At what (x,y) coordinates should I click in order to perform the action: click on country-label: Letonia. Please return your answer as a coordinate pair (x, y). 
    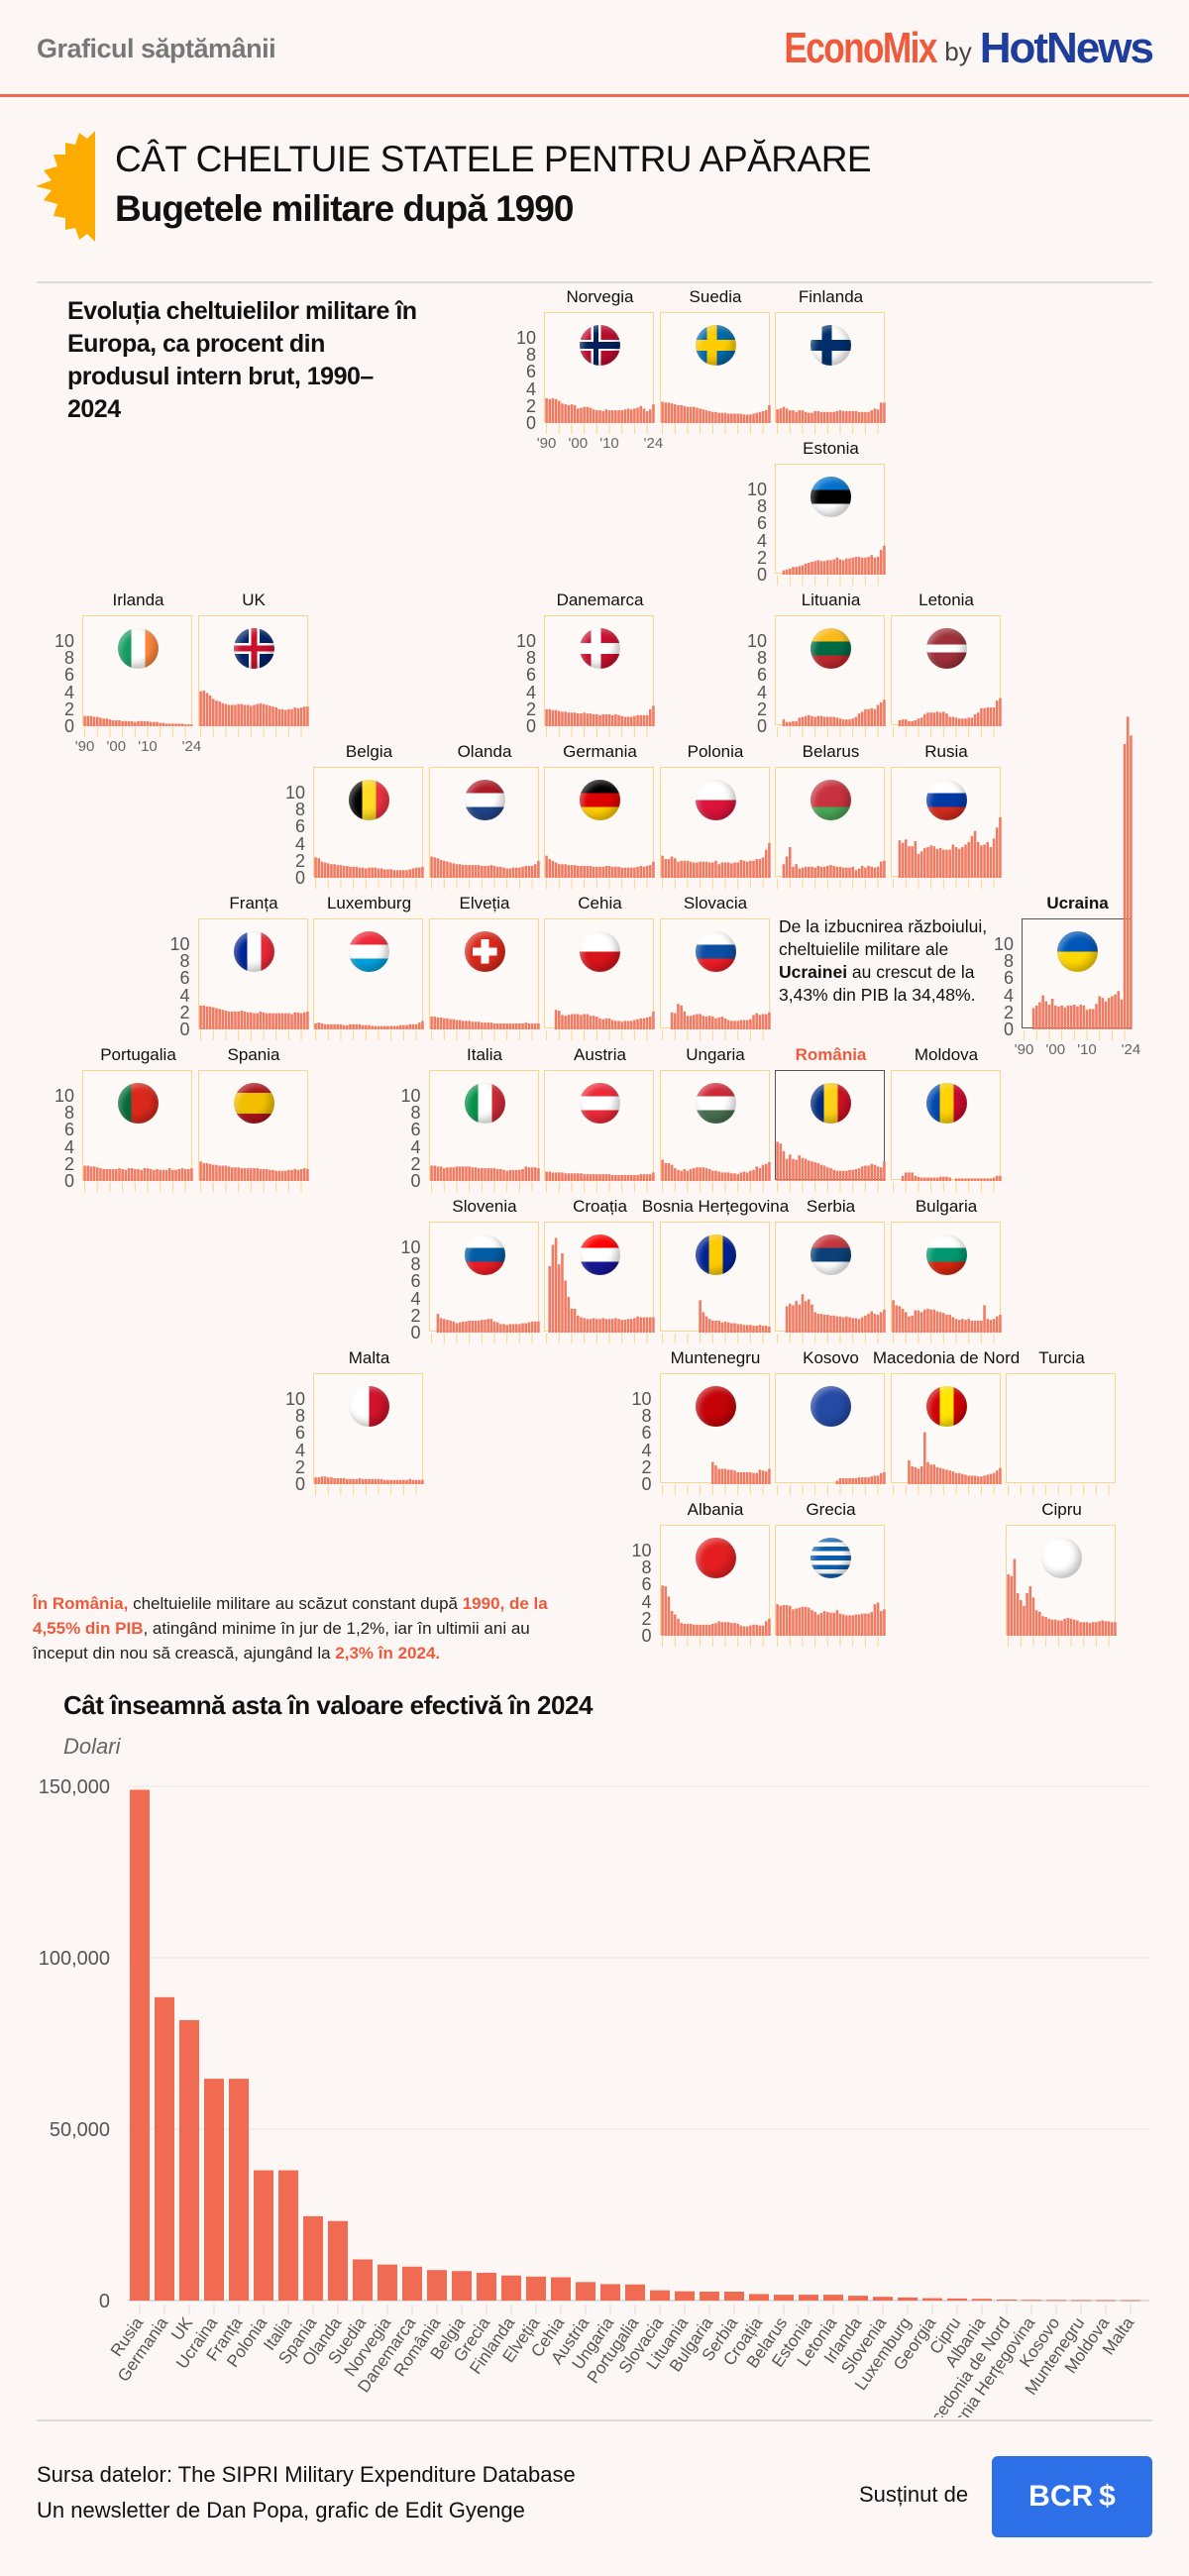
    Looking at the image, I should click on (947, 599).